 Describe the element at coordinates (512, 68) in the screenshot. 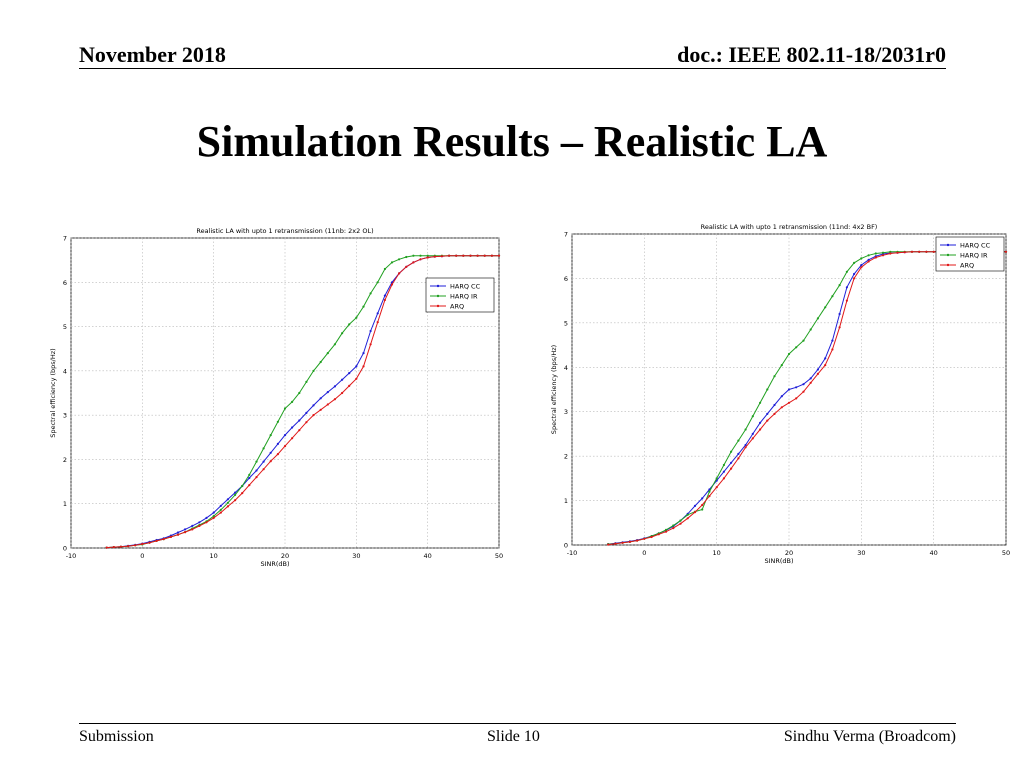

I see `header-divider` at that location.